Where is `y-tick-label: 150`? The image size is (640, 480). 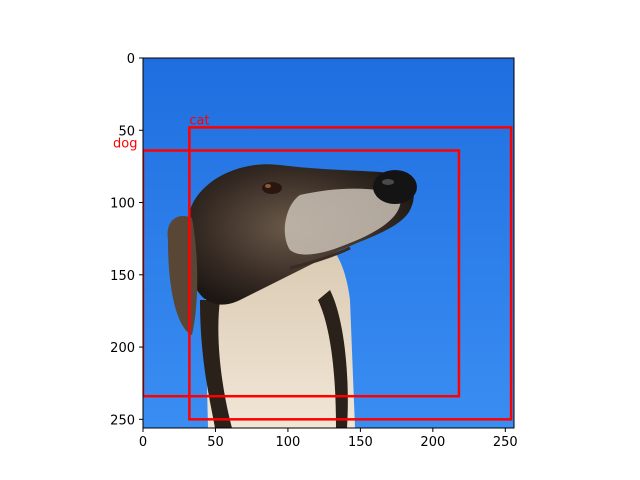
y-tick-label: 150 is located at coordinates (122, 276).